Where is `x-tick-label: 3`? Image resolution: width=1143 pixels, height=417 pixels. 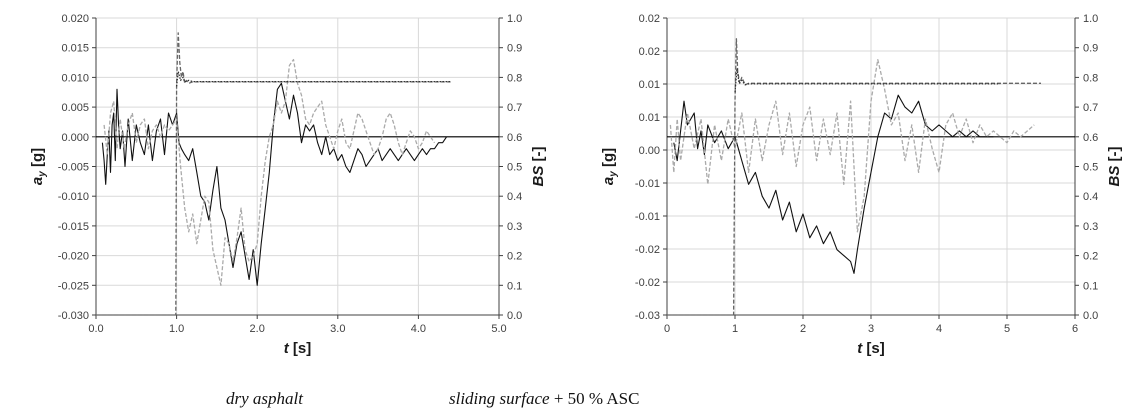
x-tick-label: 3 is located at coordinates (871, 329).